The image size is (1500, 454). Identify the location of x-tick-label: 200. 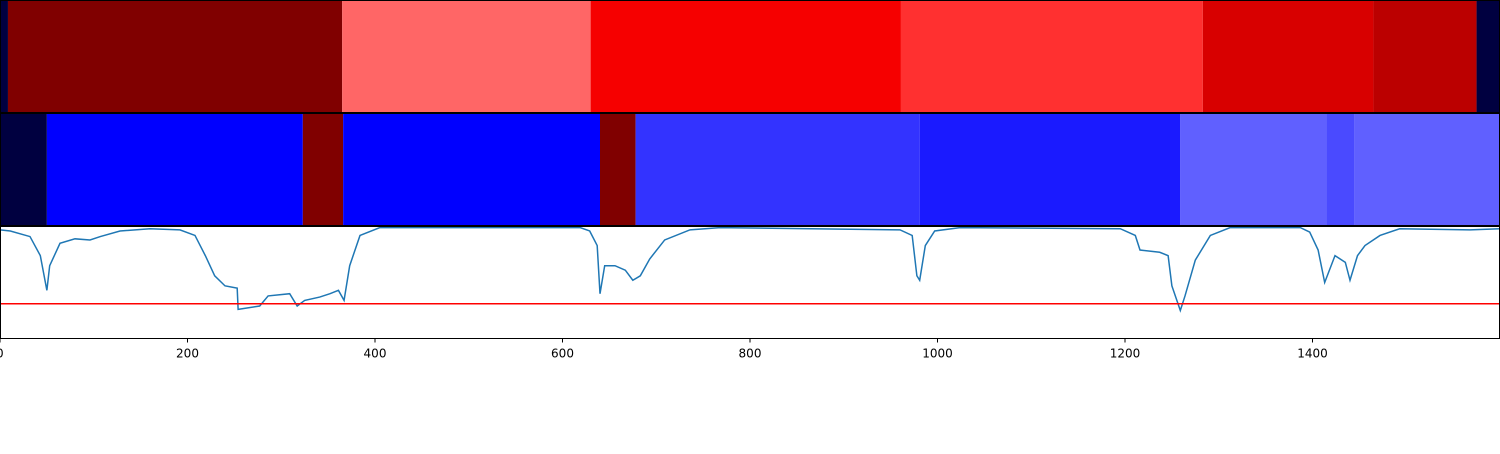
(187, 354).